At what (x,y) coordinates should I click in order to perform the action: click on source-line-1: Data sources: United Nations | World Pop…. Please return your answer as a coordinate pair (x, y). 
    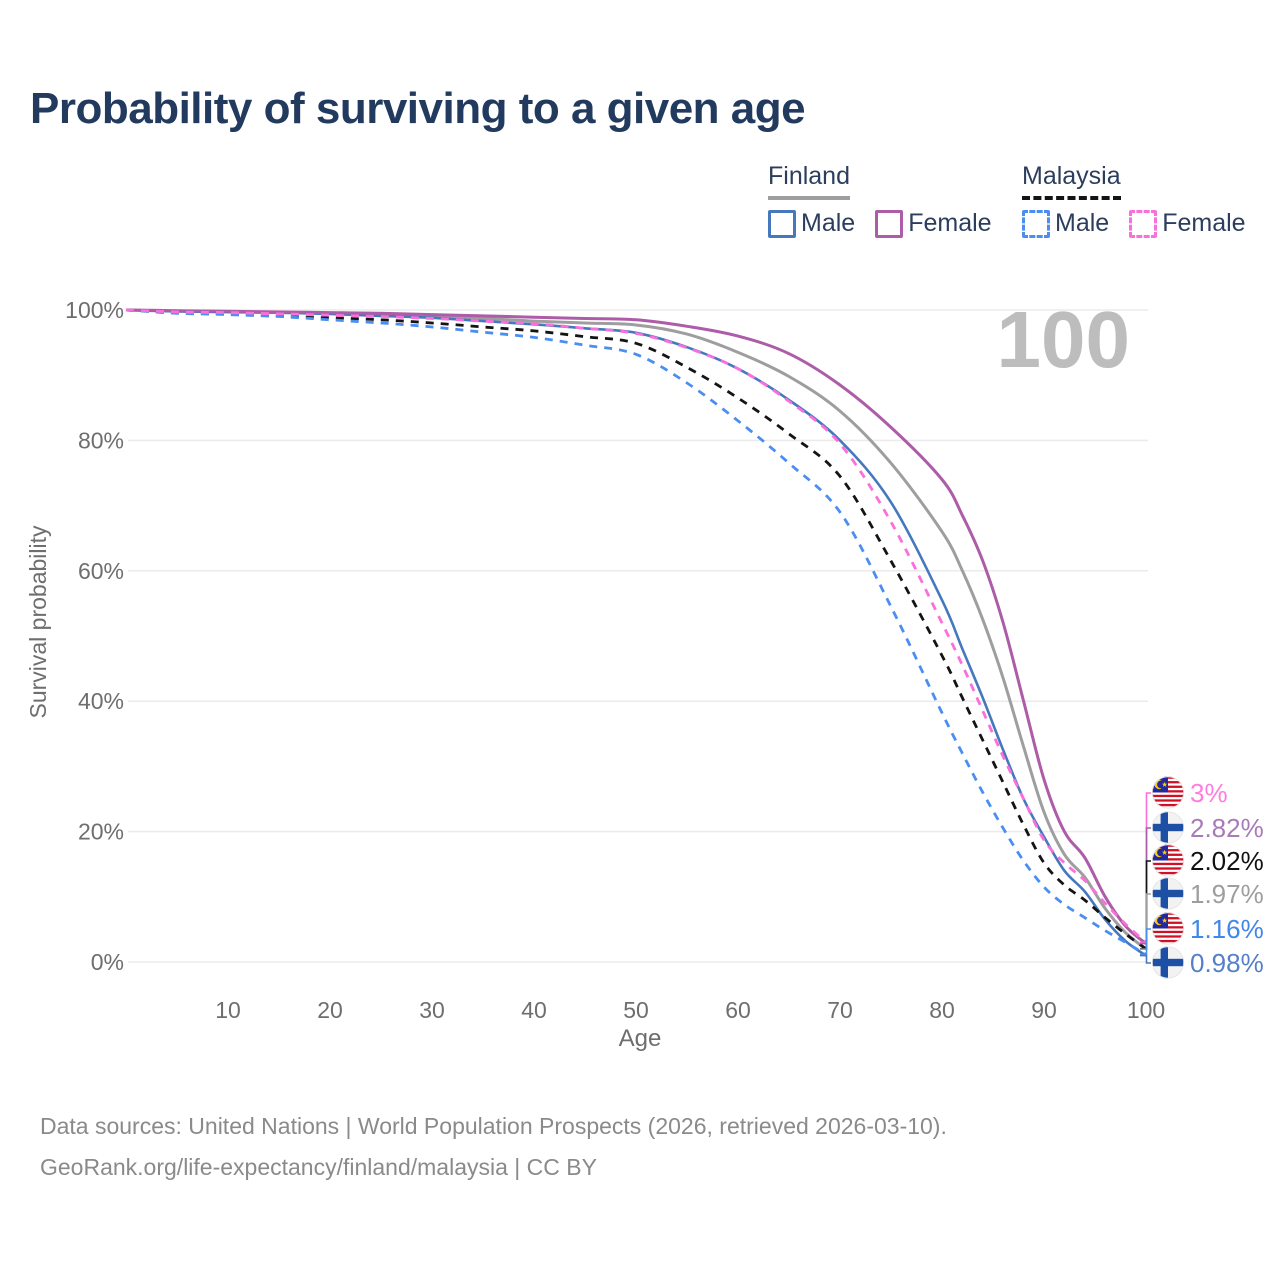
    Looking at the image, I should click on (493, 1126).